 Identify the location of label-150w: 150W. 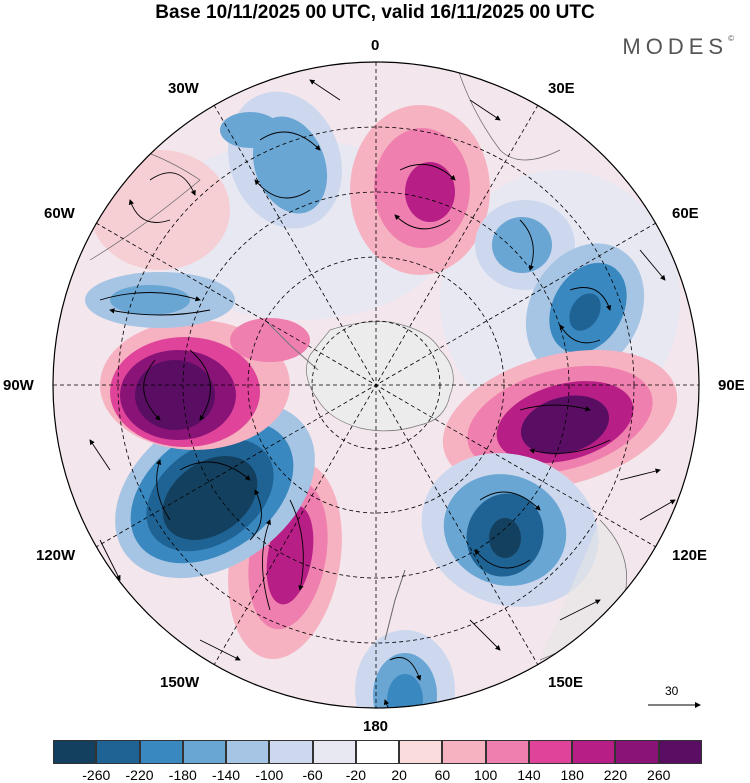
(180, 682).